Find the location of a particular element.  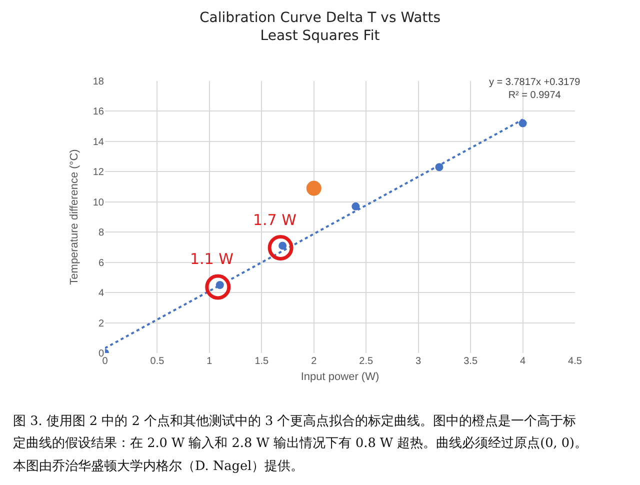

y-tick-label: 18 is located at coordinates (98, 82).